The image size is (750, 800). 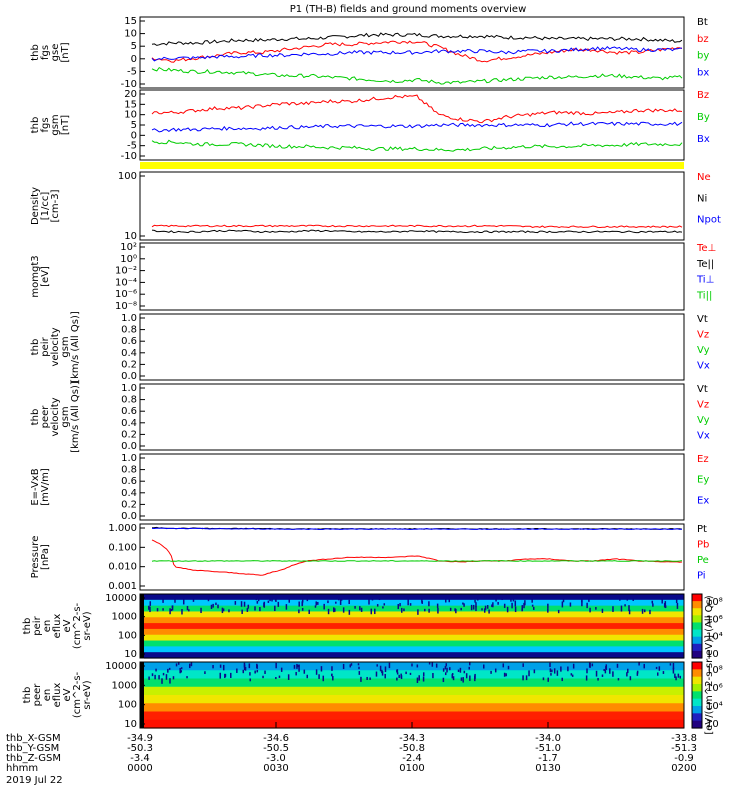 I want to click on legend-By: By, so click(x=703, y=117).